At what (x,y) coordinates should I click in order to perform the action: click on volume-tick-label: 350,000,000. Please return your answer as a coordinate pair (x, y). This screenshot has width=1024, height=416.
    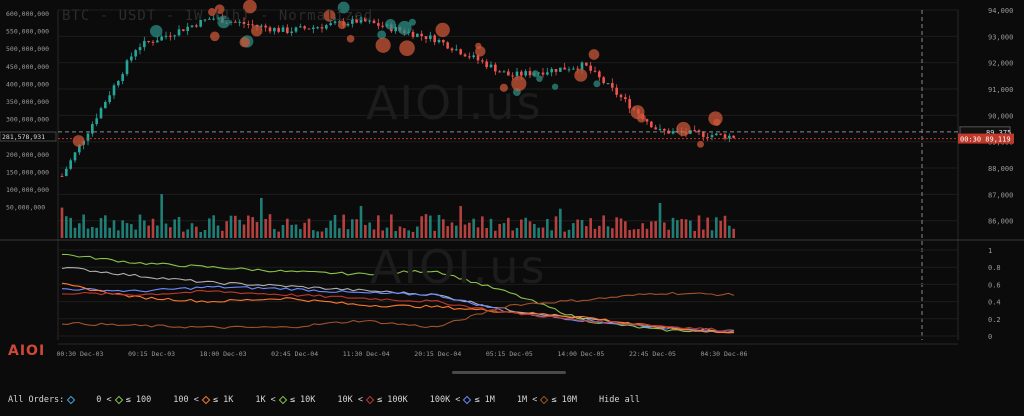
    Looking at the image, I should click on (27, 102).